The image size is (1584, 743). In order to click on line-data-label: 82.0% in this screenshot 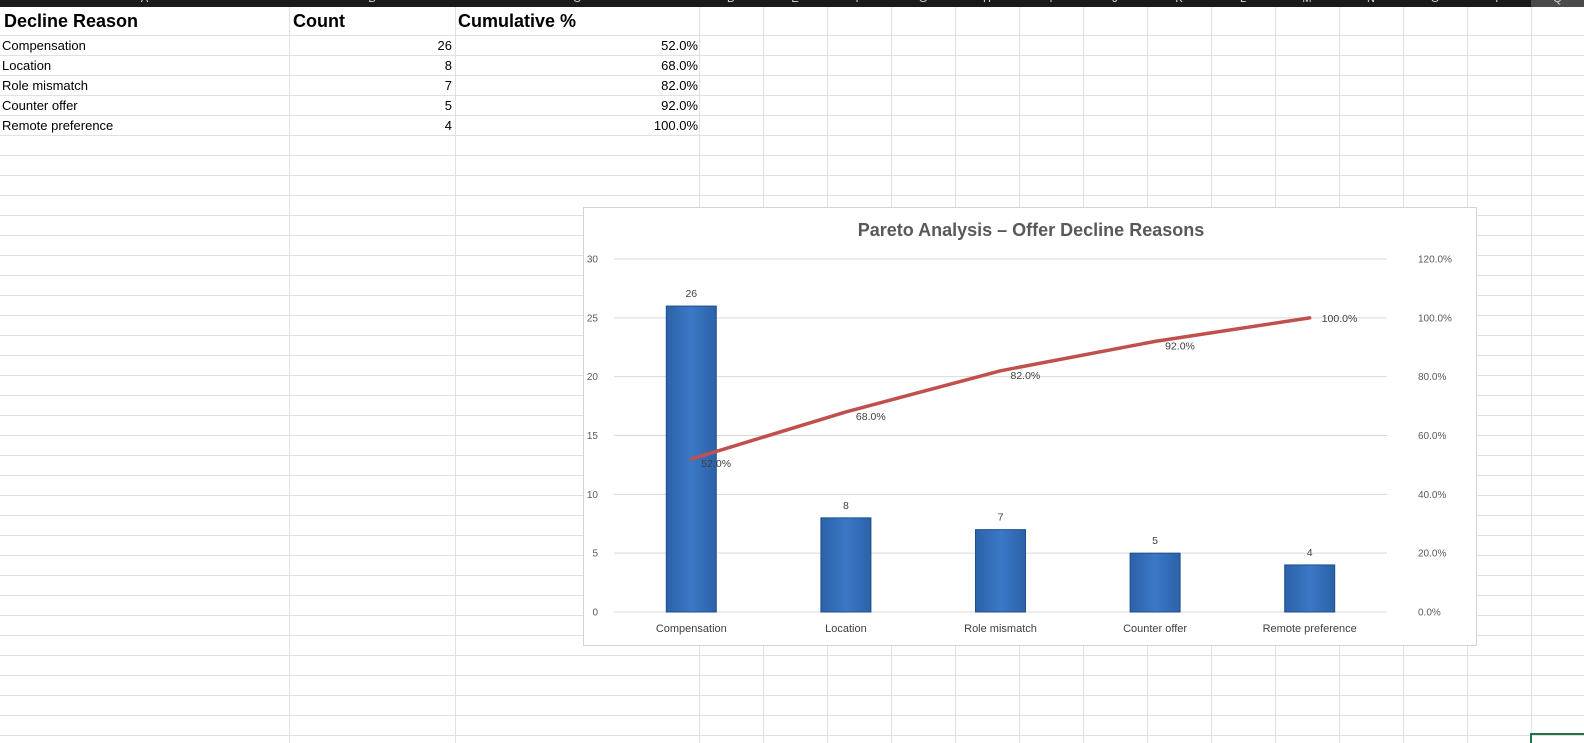, I will do `click(1026, 376)`.